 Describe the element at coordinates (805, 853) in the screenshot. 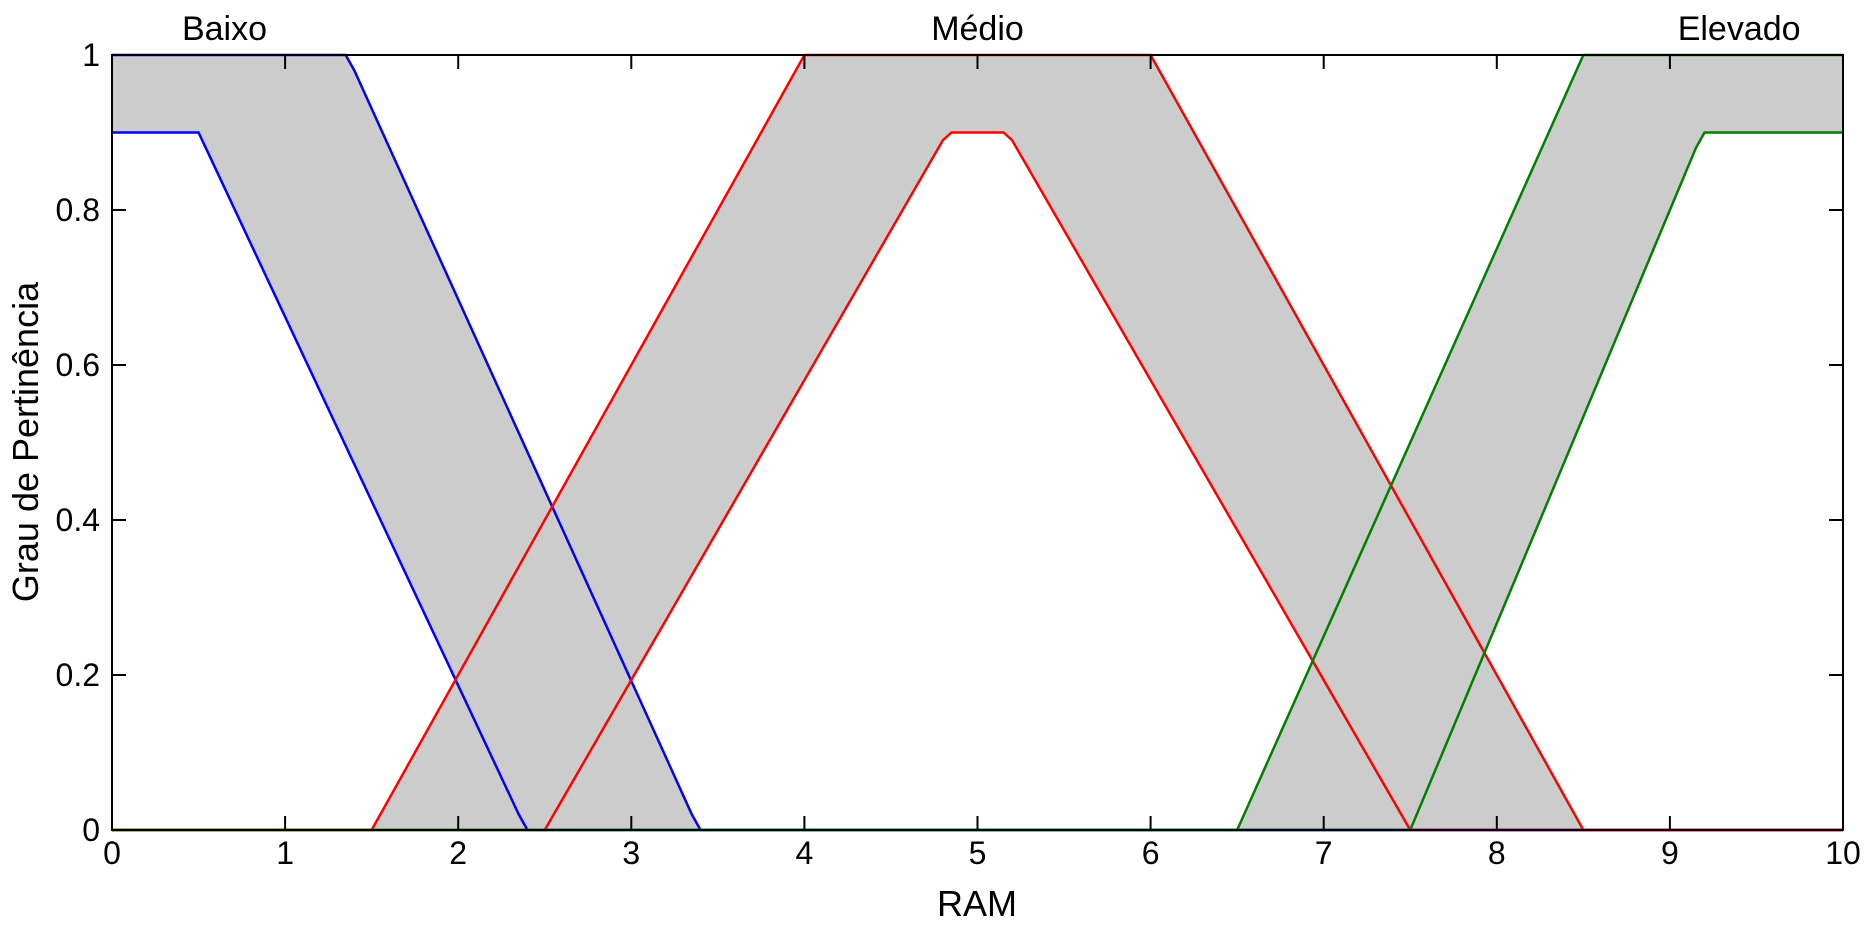

I see `x-tick-label: 4` at that location.